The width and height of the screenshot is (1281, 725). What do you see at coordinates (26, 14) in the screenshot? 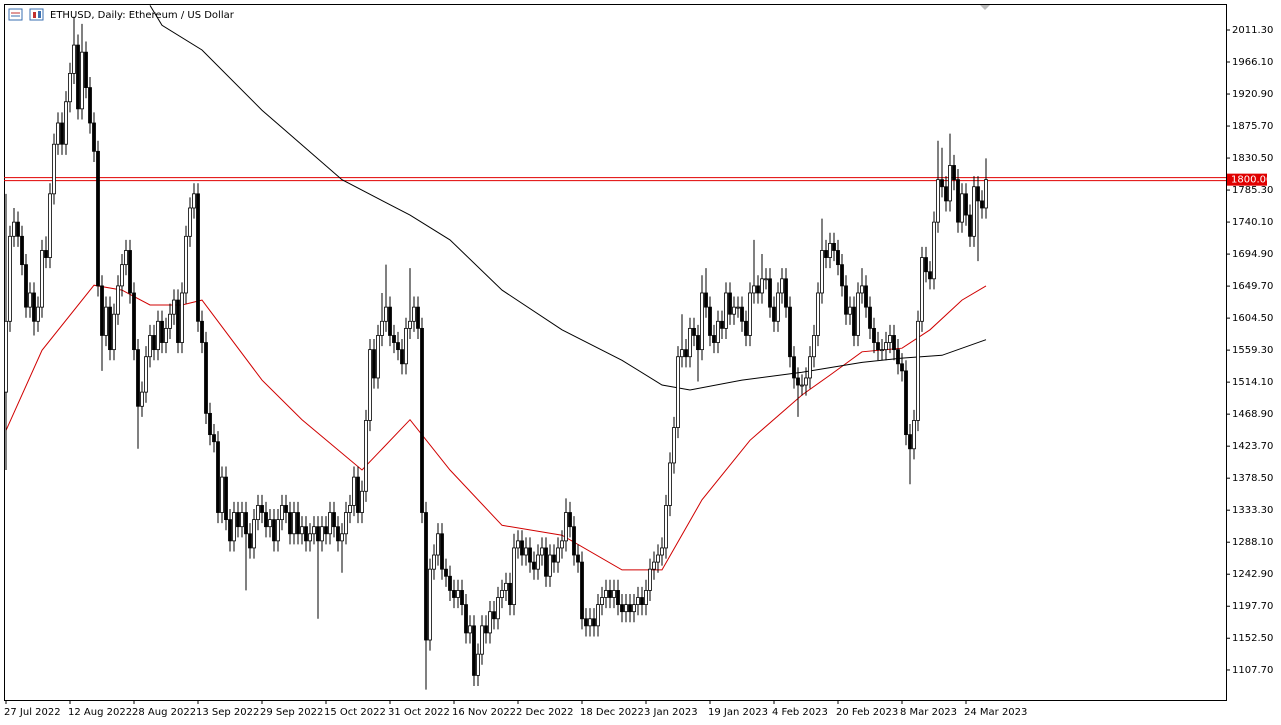
I see `toolbar-icons` at bounding box center [26, 14].